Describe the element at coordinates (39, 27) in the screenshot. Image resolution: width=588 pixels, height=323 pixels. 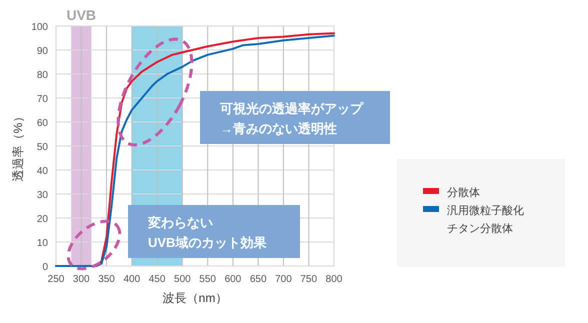
I see `y-tick-label: 100` at that location.